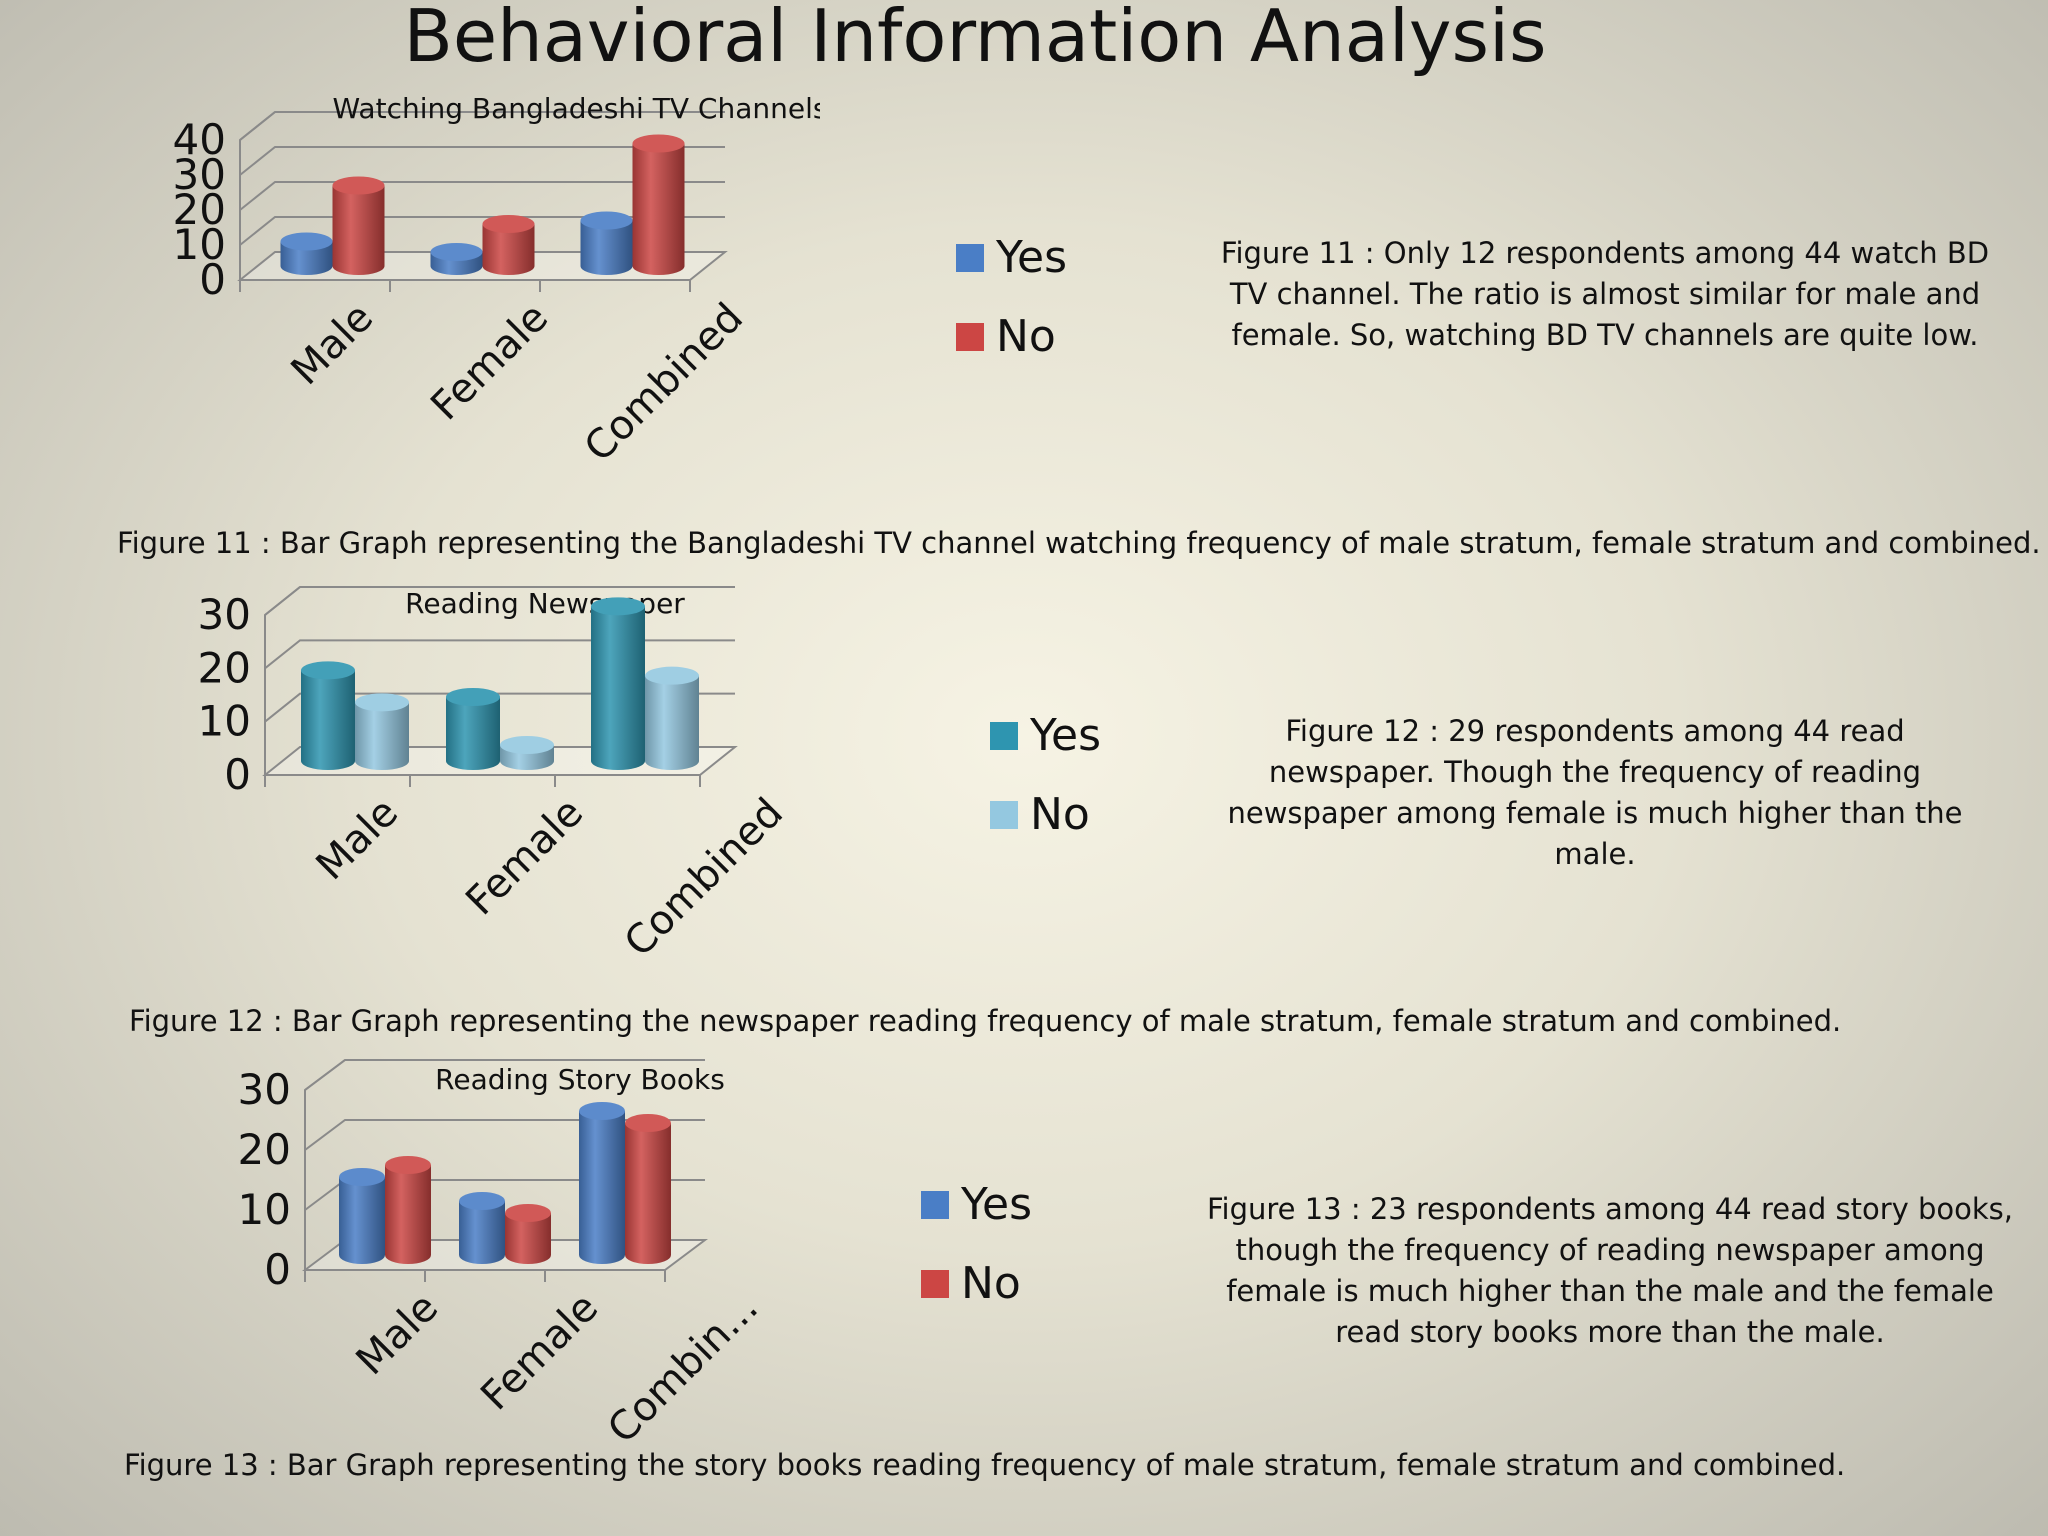 This screenshot has height=1536, width=2048. What do you see at coordinates (602, 1183) in the screenshot?
I see `bar-yes-combin` at bounding box center [602, 1183].